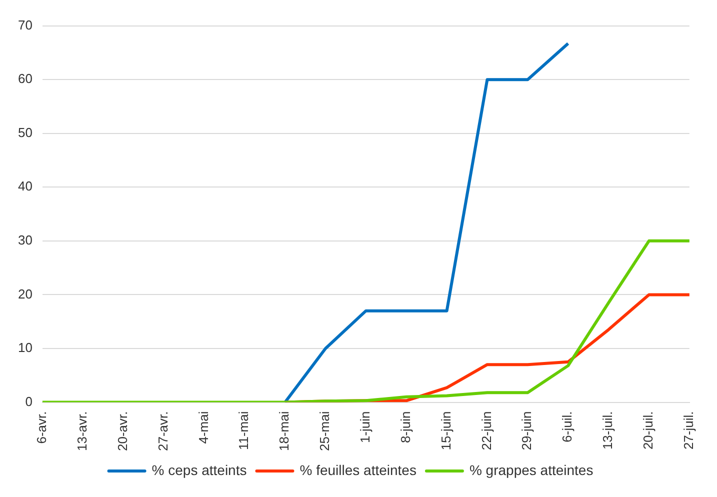  I want to click on y-tick-label: 10, so click(25, 348).